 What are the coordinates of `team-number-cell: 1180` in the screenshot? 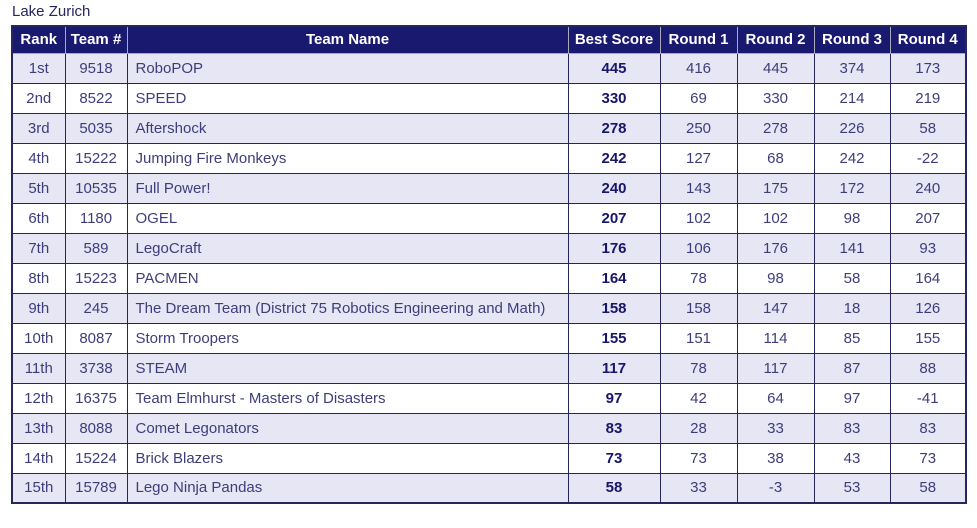 It's located at (96, 218).